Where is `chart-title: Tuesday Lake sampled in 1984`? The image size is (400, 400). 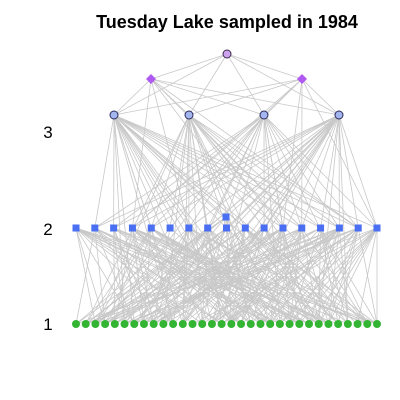
chart-title: Tuesday Lake sampled in 1984 is located at coordinates (227, 22).